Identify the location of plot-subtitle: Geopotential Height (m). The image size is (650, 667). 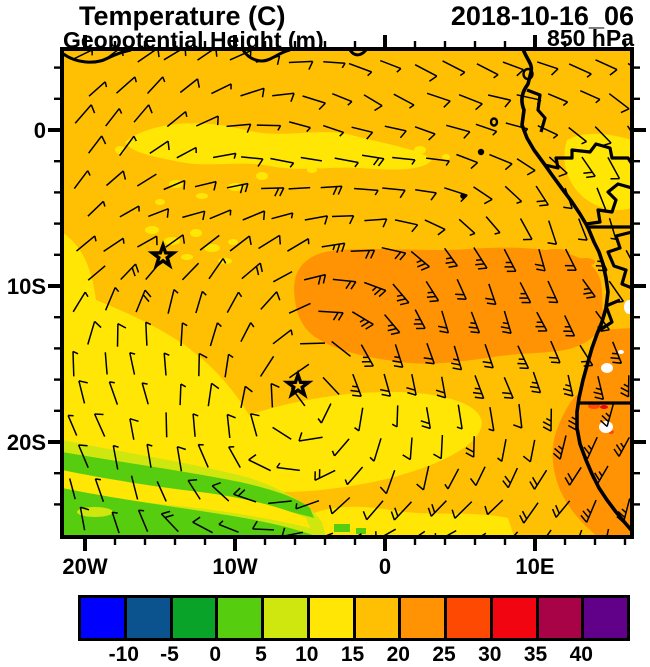
(193, 40).